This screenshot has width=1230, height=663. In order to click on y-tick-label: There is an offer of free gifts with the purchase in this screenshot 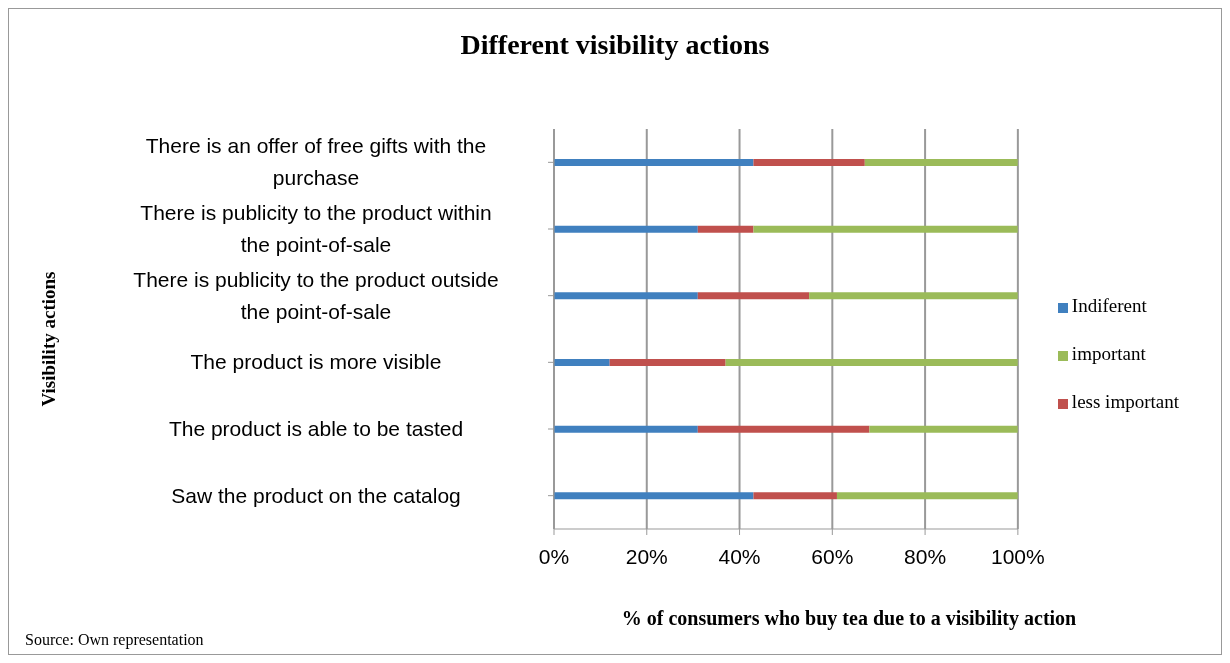, I will do `click(316, 162)`.